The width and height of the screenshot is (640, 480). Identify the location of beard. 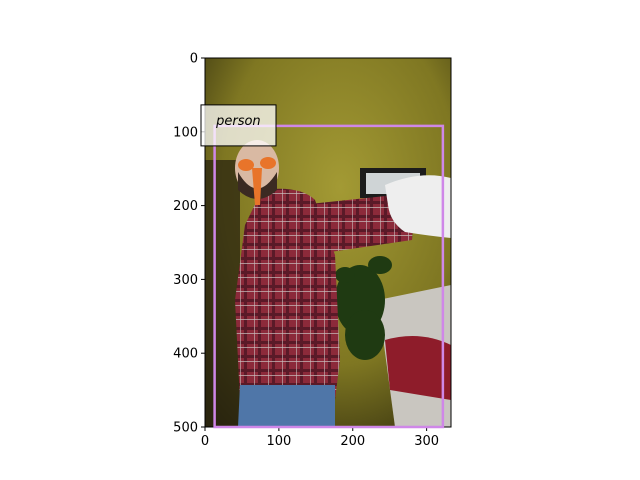
(257, 185).